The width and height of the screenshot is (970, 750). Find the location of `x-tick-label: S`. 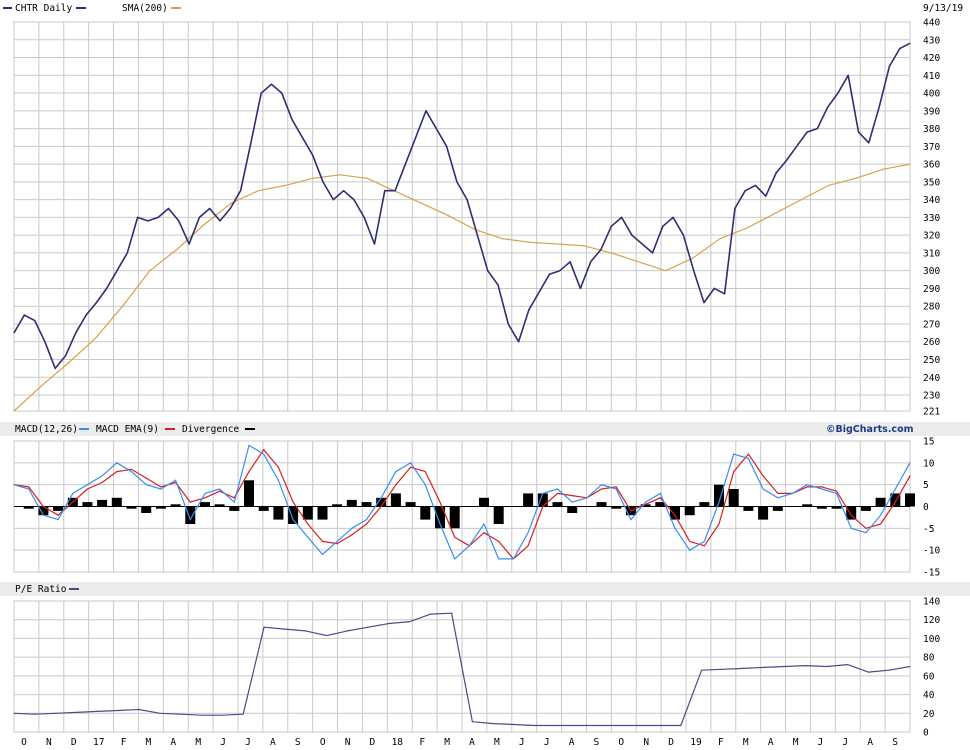

x-tick-label: S is located at coordinates (895, 742).